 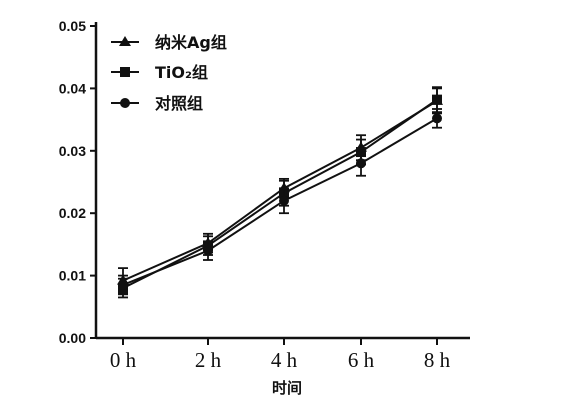 I want to click on y-tick-label: 0.03, so click(x=72, y=151).